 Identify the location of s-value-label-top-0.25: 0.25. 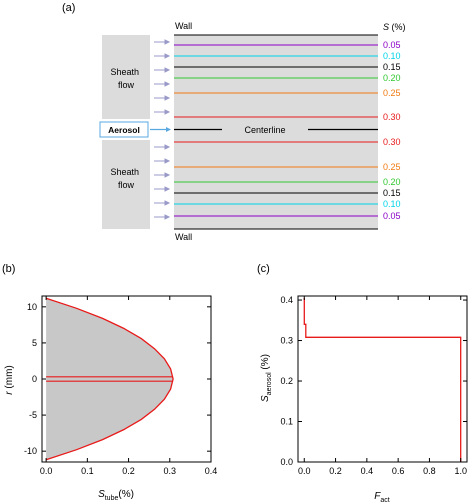
(392, 93).